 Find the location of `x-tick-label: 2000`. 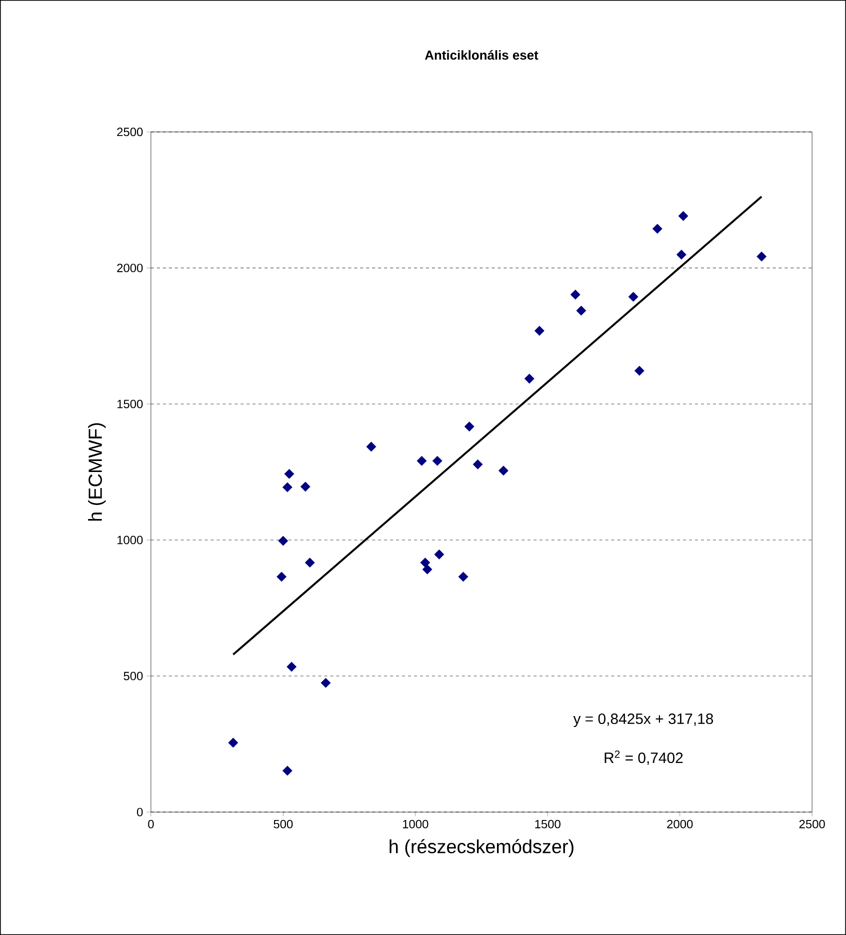

x-tick-label: 2000 is located at coordinates (680, 824).